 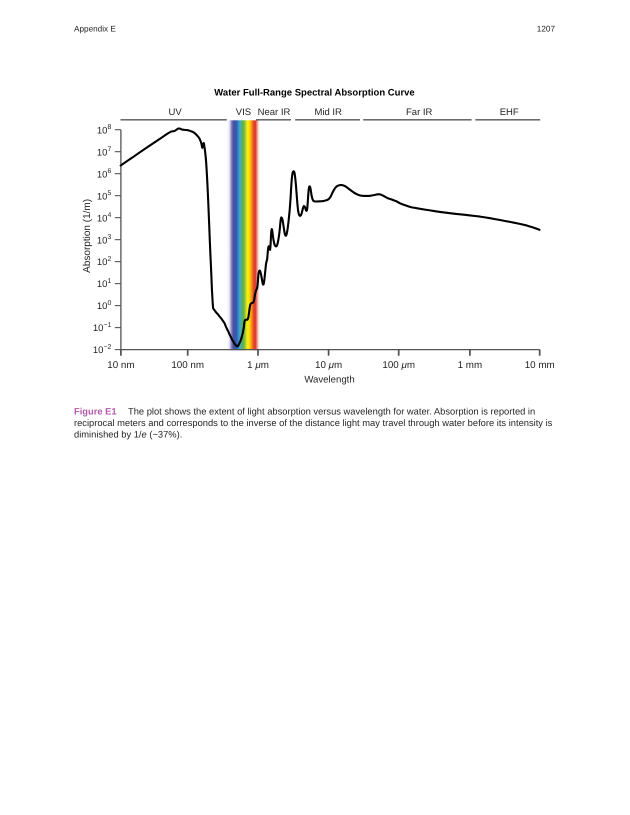 What do you see at coordinates (398, 365) in the screenshot?
I see `svg-text: 100 μm` at bounding box center [398, 365].